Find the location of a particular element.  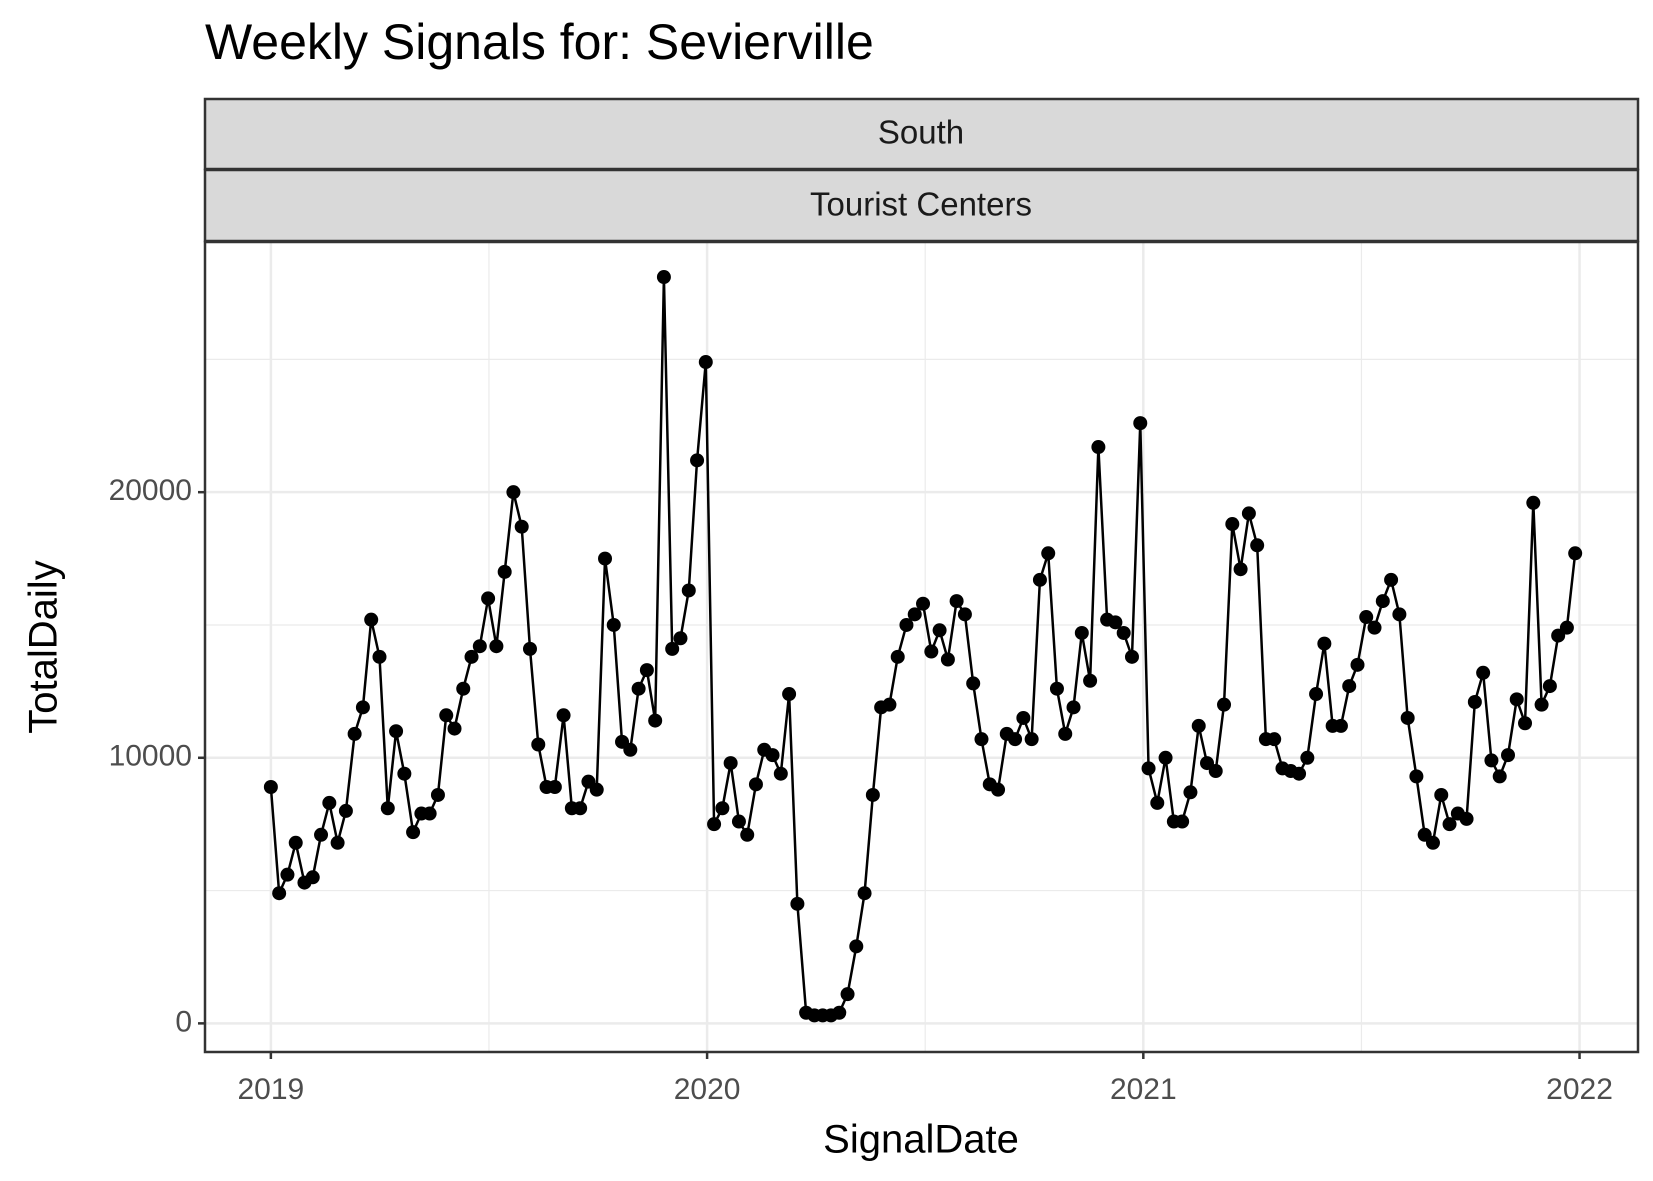

x-tick-label: 2019 is located at coordinates (270, 1089).